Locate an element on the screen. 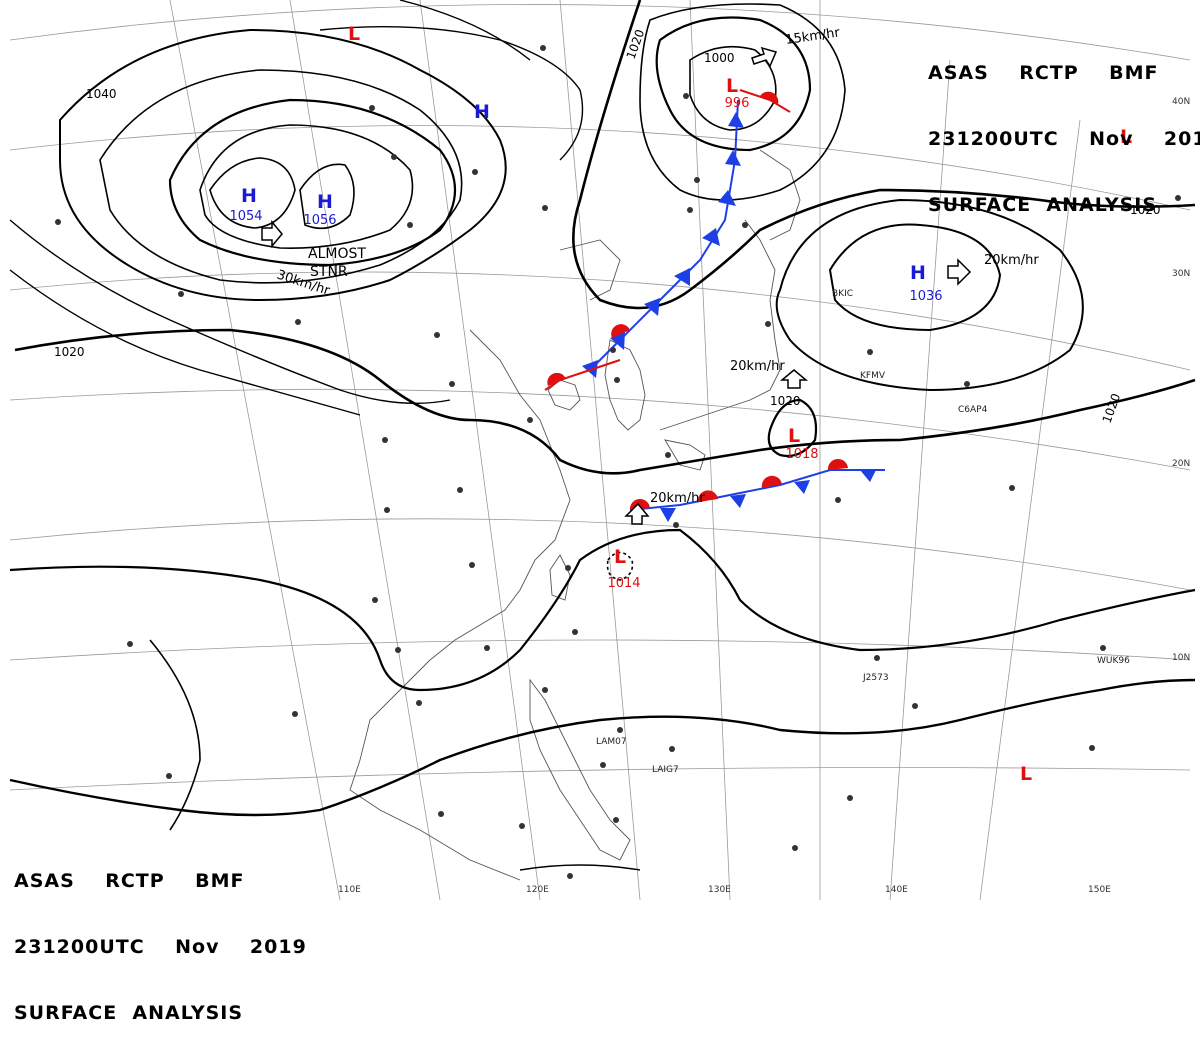 The image size is (1200, 1046). svg-text: 20N is located at coordinates (1181, 464).